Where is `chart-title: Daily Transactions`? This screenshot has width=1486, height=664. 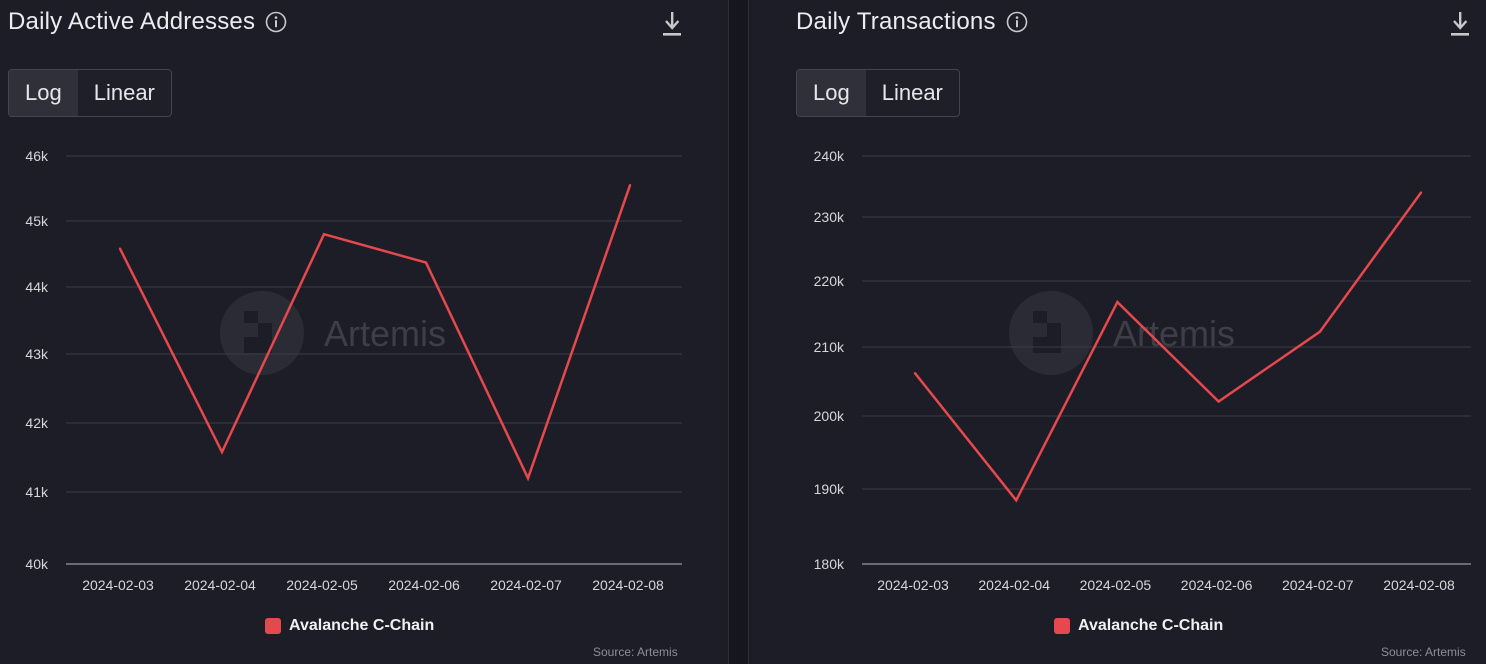
chart-title: Daily Transactions is located at coordinates (896, 21).